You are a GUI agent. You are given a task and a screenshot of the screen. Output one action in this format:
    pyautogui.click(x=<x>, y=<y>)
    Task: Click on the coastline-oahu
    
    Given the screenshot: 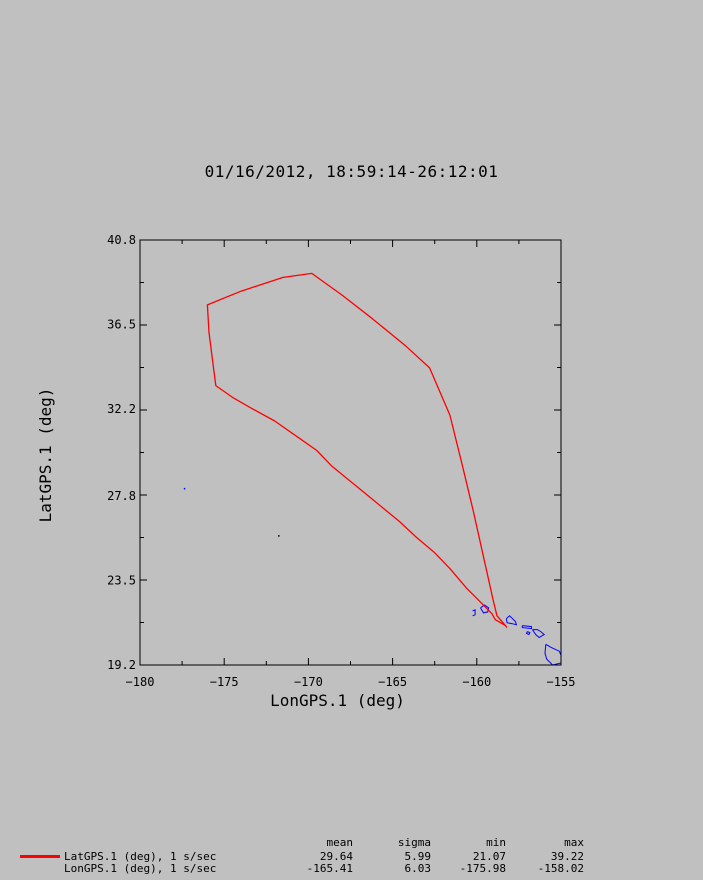 What is the action you would take?
    pyautogui.click(x=511, y=620)
    